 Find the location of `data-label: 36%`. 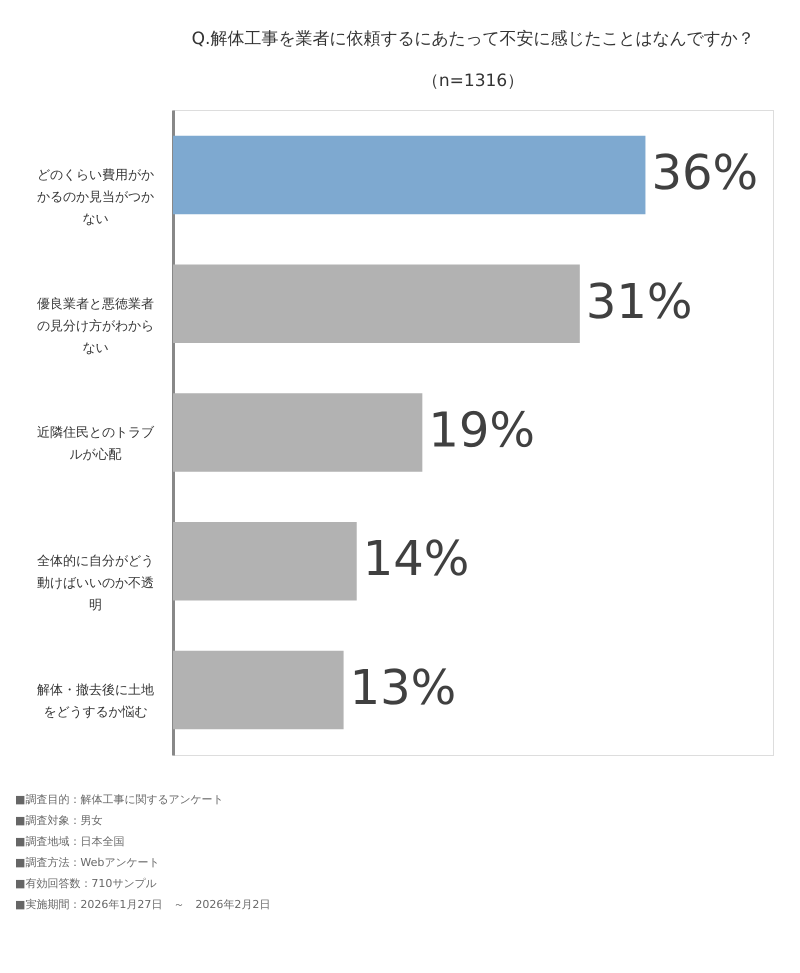

data-label: 36% is located at coordinates (704, 173).